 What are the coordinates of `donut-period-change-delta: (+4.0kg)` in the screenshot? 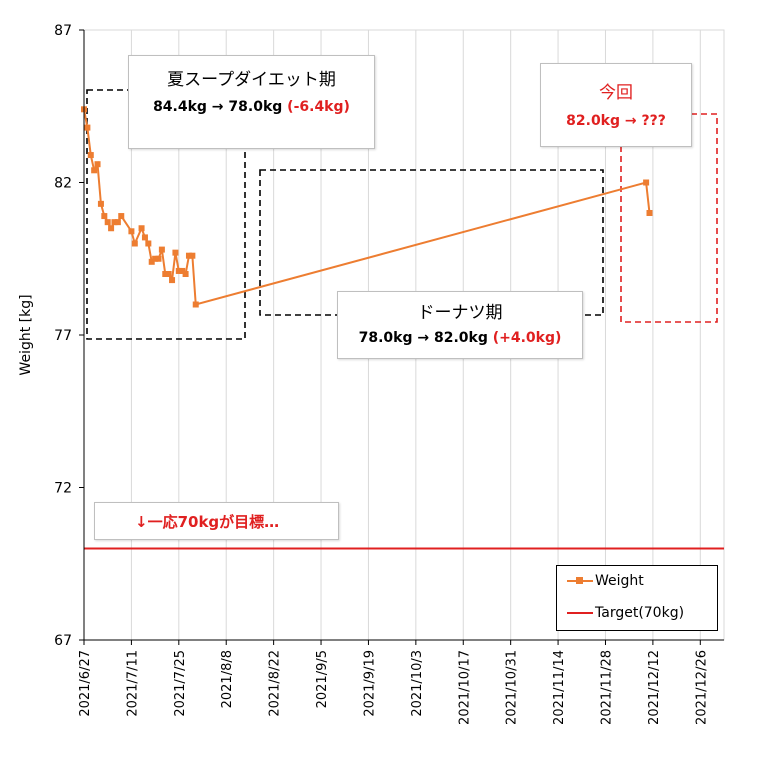 It's located at (527, 338).